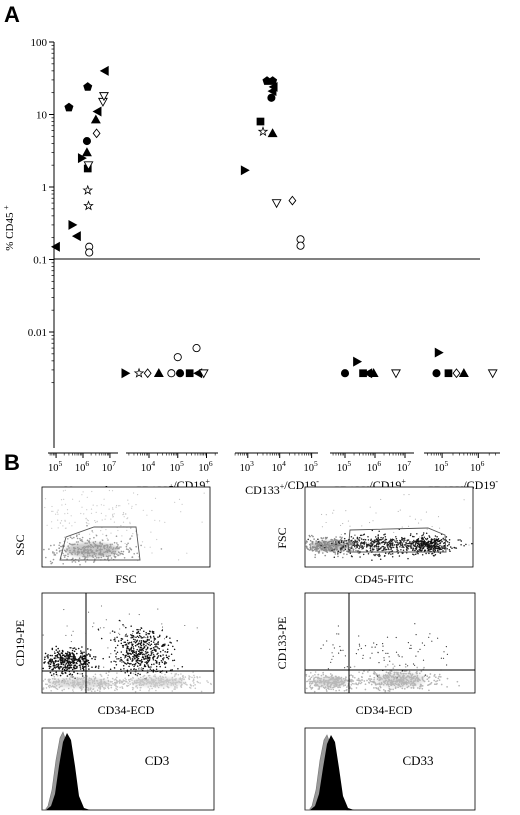 This screenshot has width=520, height=815. Describe the element at coordinates (88, 166) in the screenshot. I see `data-point` at that location.